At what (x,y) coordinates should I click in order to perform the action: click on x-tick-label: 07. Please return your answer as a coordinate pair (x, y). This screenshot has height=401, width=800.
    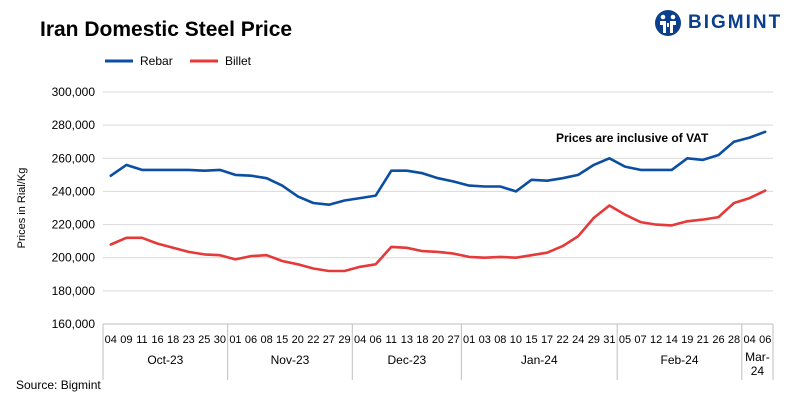
    Looking at the image, I should click on (640, 340).